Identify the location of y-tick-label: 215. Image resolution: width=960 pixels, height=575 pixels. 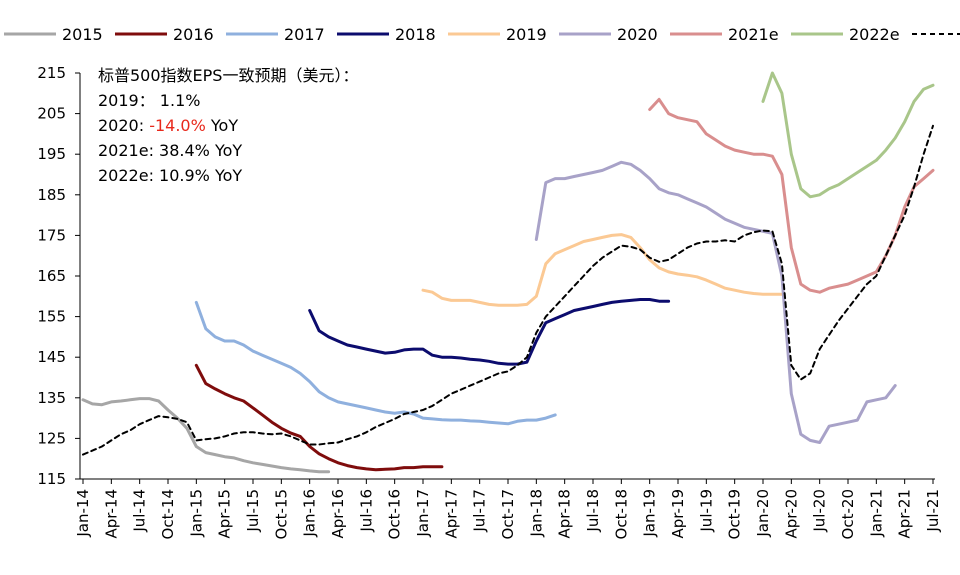
(51, 73).